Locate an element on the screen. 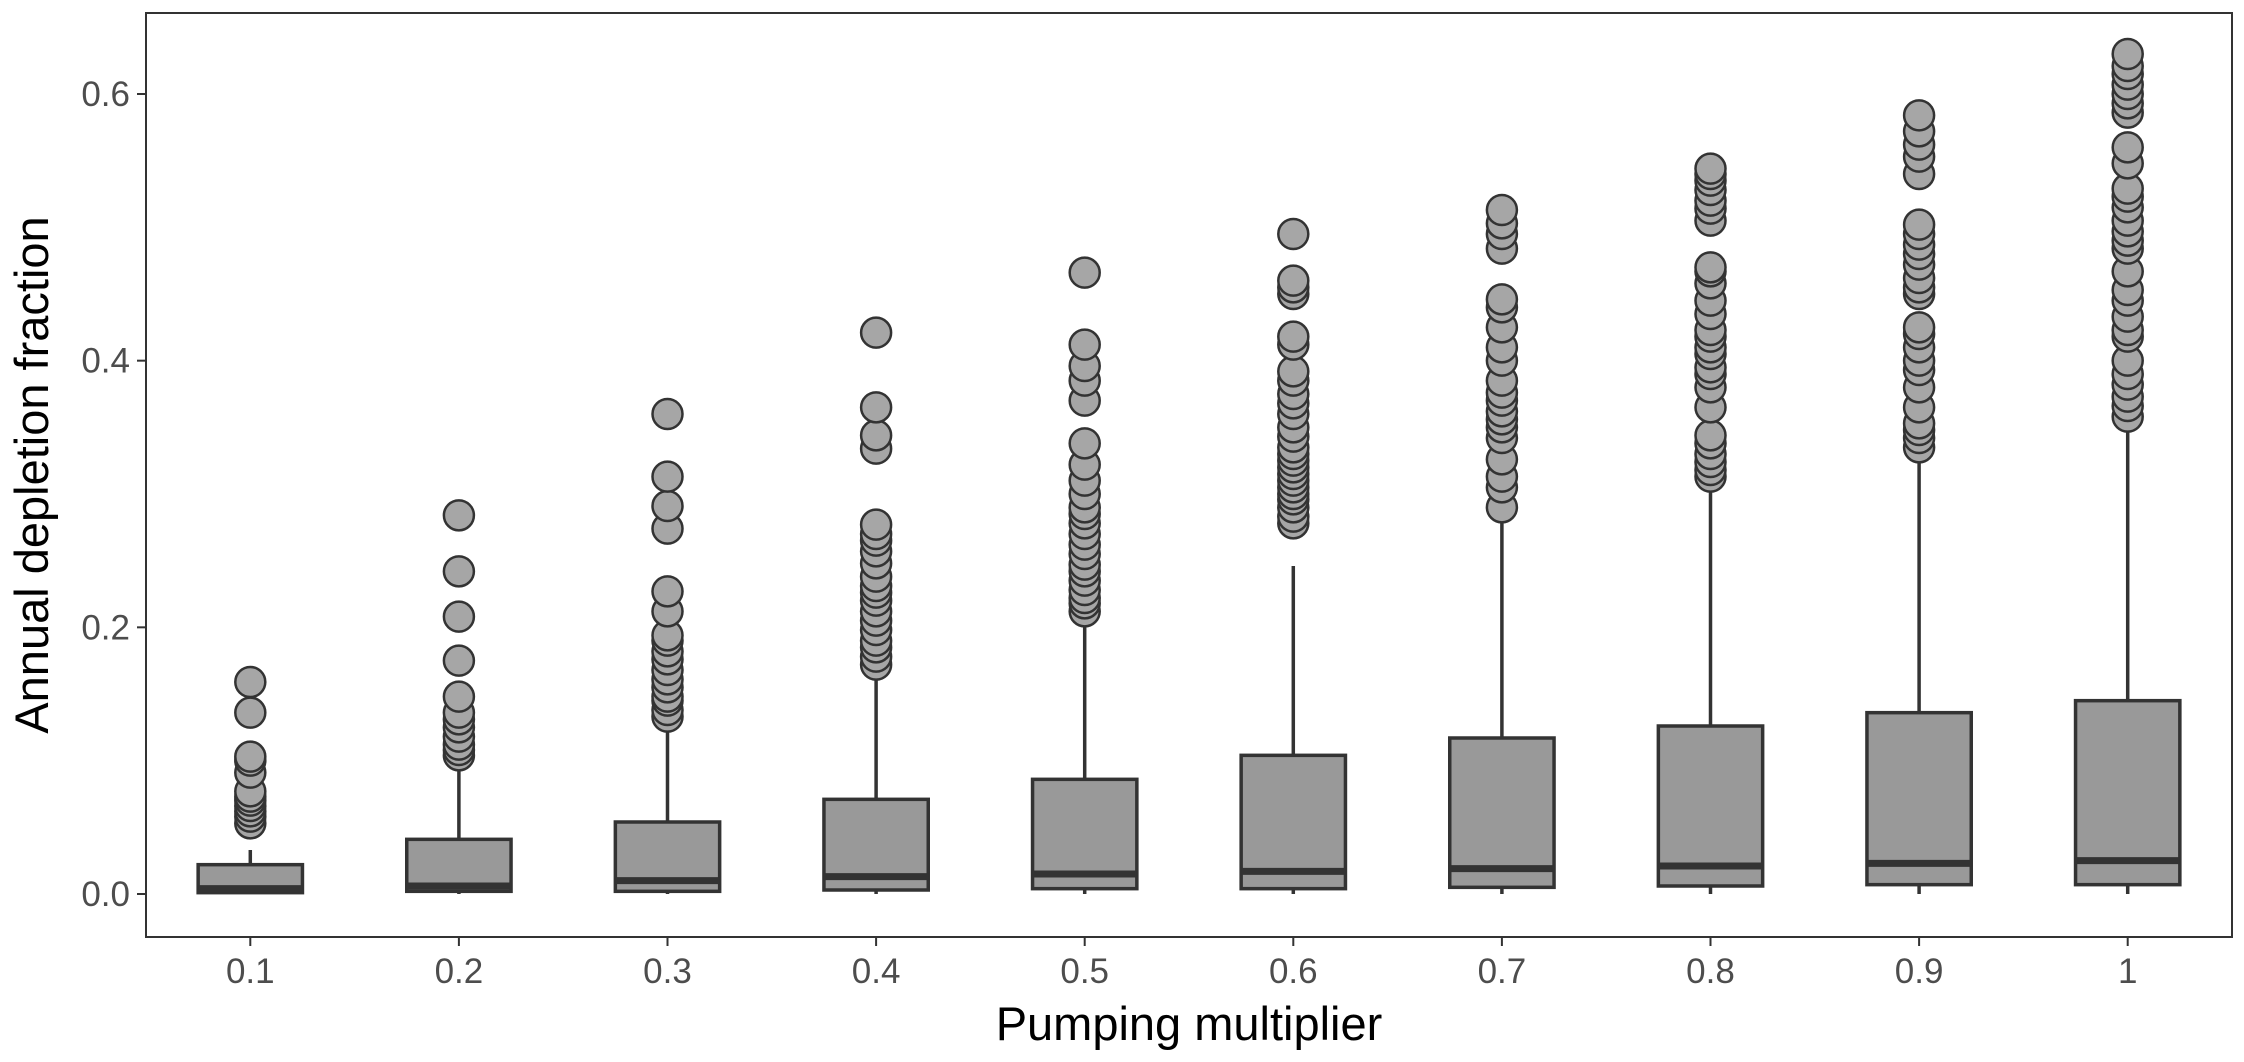  y-tick-label: 0.6 is located at coordinates (105, 94).